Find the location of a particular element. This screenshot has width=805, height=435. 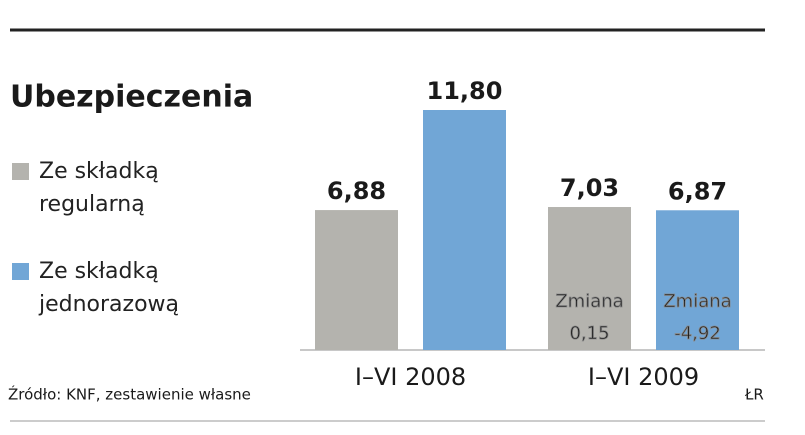

chart-title: Ubezpieczenia is located at coordinates (131, 97).